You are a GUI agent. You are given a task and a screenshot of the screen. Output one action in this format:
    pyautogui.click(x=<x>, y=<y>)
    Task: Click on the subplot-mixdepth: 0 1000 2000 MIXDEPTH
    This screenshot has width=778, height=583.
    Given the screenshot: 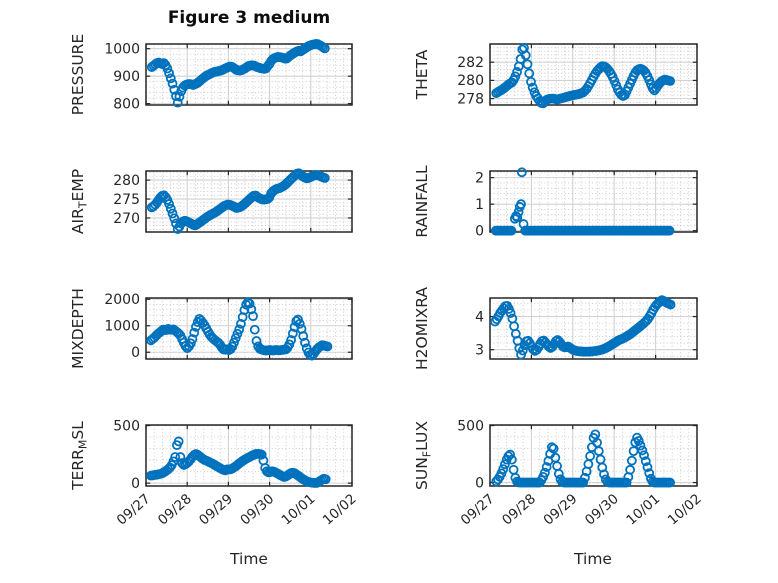 What is the action you would take?
    pyautogui.click(x=211, y=328)
    